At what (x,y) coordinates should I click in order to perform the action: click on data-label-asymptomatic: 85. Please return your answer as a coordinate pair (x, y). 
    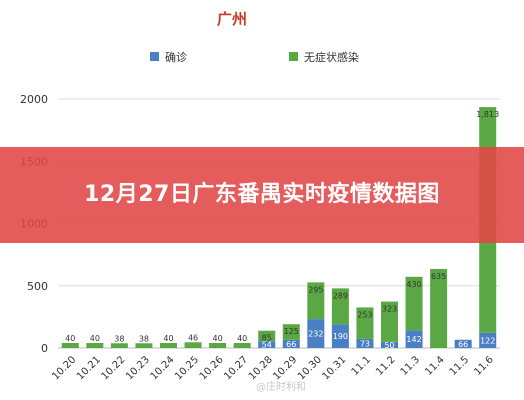
    Looking at the image, I should click on (267, 338).